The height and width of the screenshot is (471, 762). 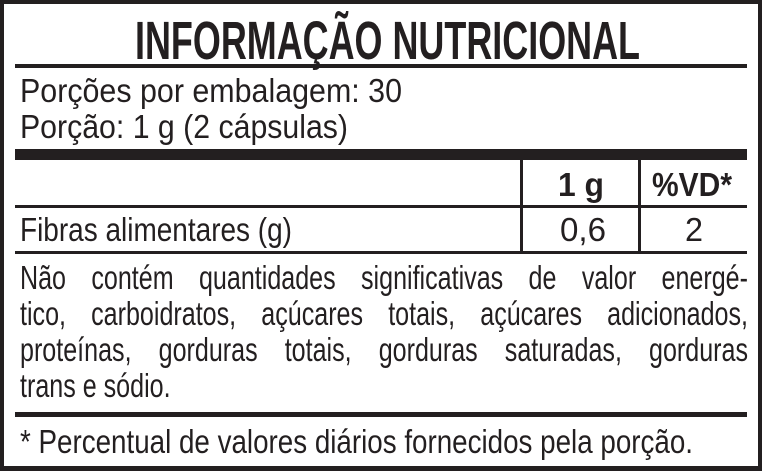 I want to click on servings-per-package: Porções por embalagem: 30, so click(x=211, y=90).